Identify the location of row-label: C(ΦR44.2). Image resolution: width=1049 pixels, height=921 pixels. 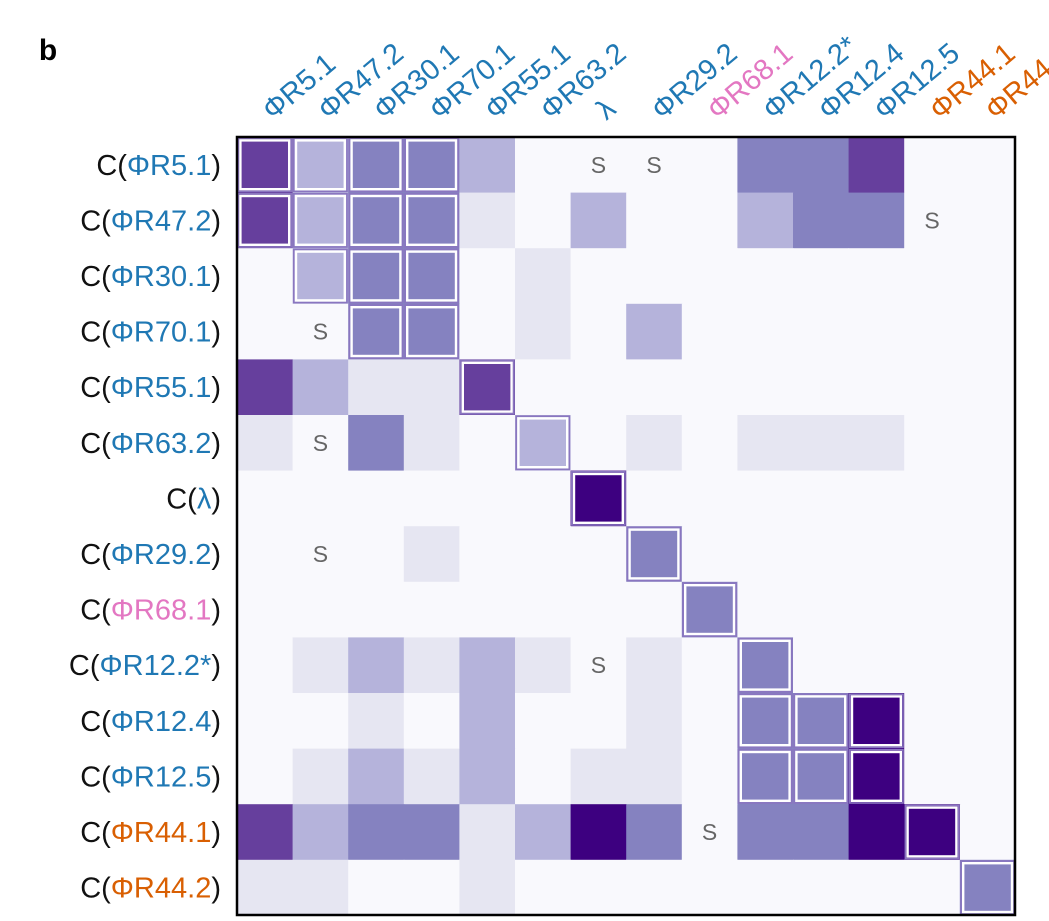
(150, 889).